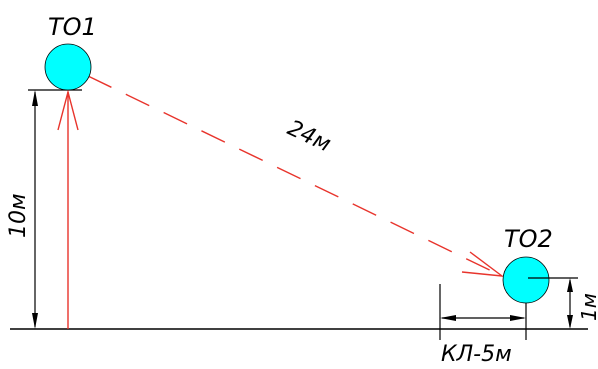 This screenshot has width=598, height=369. I want to click on dashed-link-arrow, so click(483, 264).